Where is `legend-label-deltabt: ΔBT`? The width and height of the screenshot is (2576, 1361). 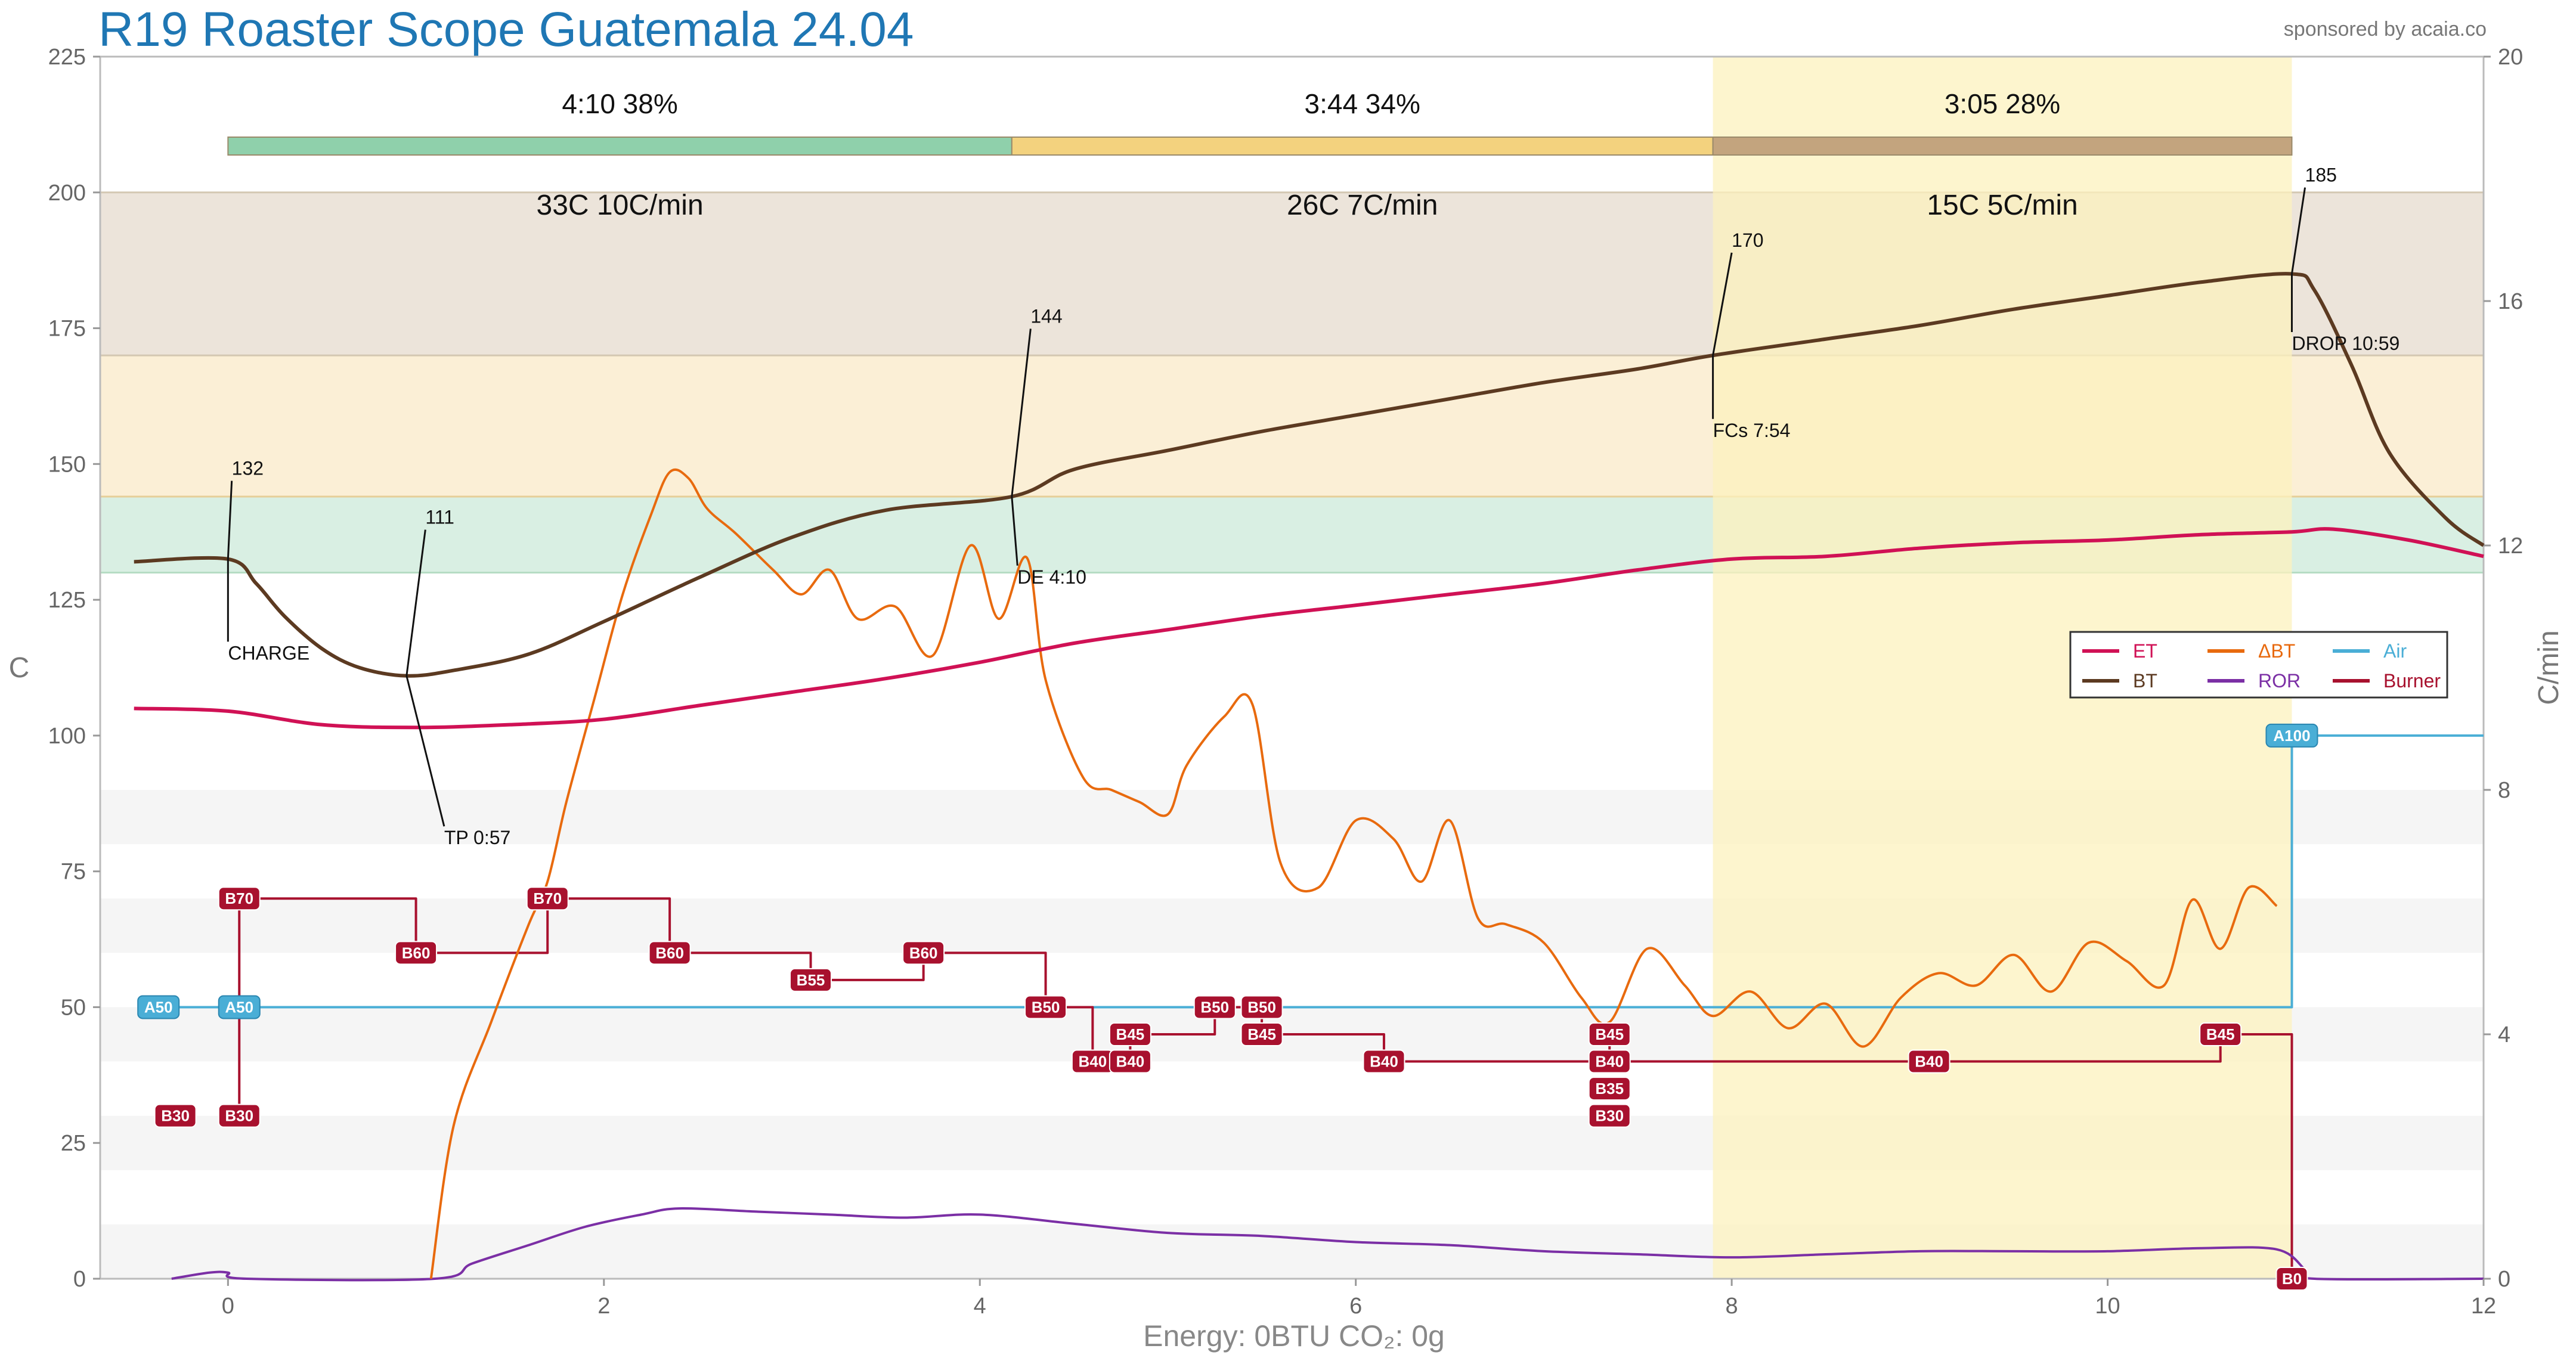
legend-label-deltabt: ΔBT is located at coordinates (2276, 651).